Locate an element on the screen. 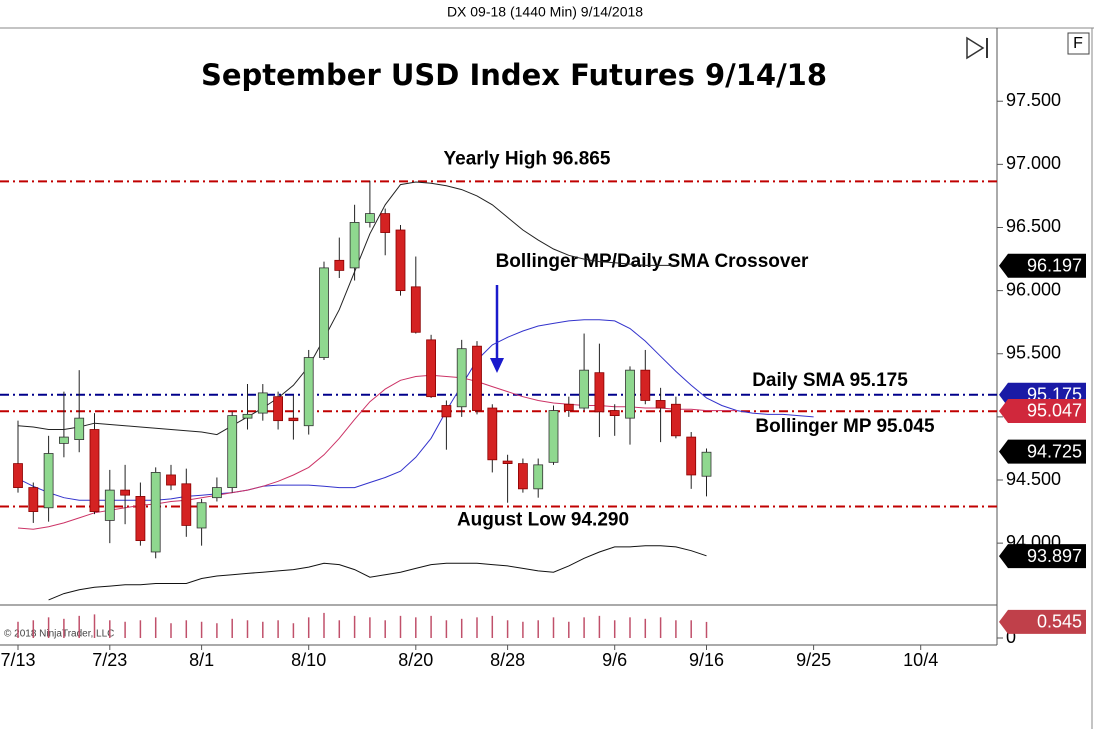 This screenshot has height=729, width=1094. y-tick-label: 0 is located at coordinates (1011, 637).